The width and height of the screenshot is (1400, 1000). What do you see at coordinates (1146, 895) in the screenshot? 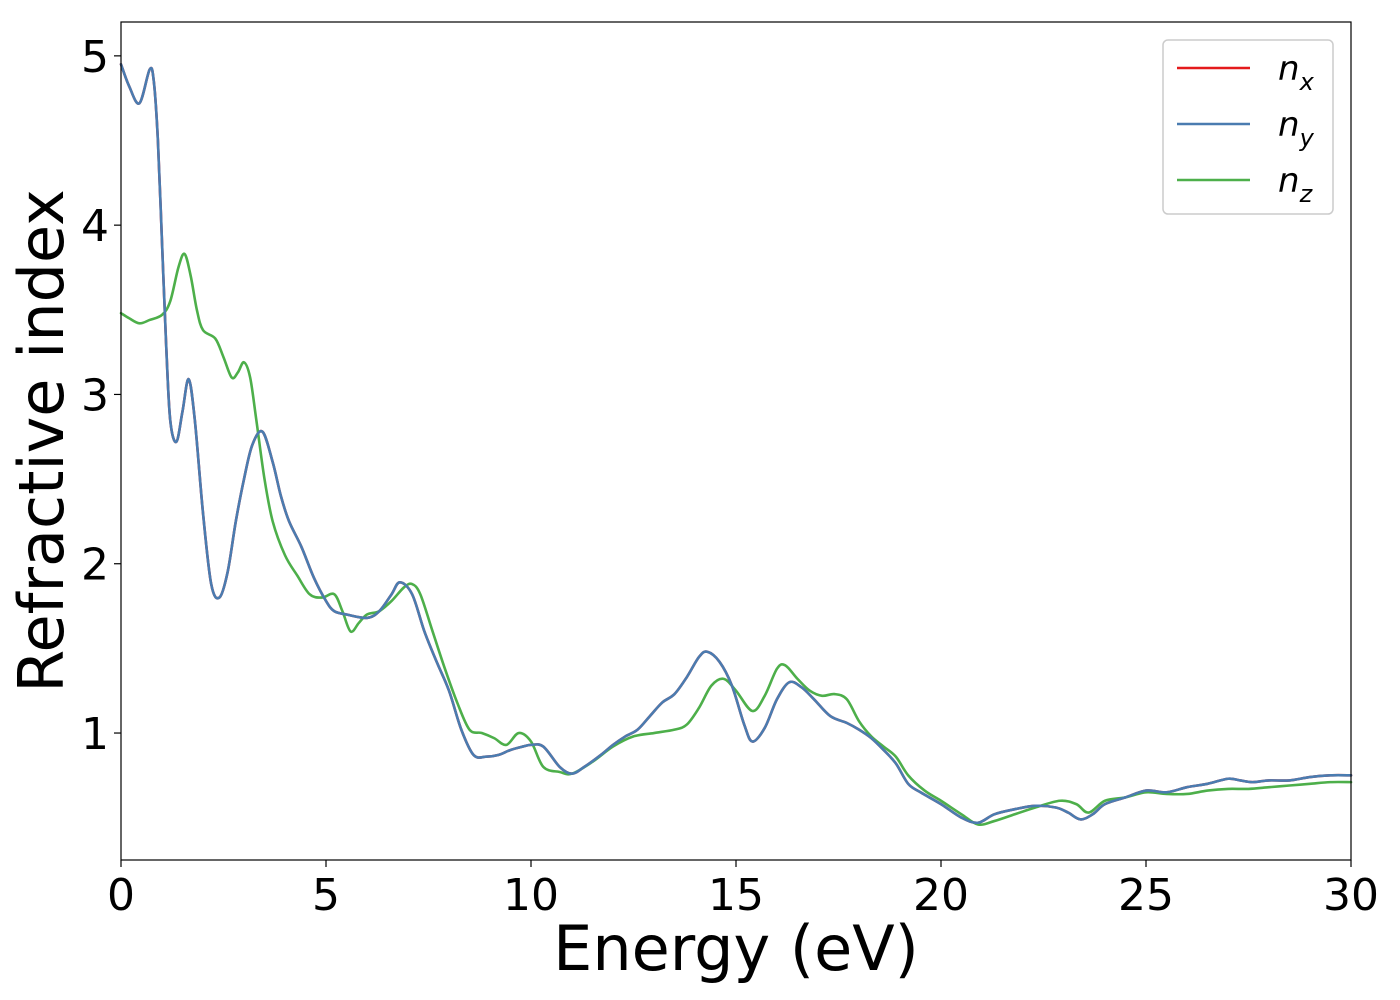
I see `x-tick-label: 25` at bounding box center [1146, 895].